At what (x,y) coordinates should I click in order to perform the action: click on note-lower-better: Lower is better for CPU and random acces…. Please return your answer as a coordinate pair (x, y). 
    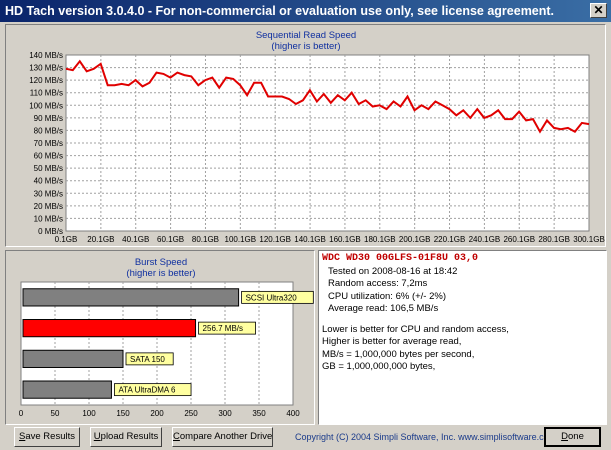
    Looking at the image, I should click on (415, 329).